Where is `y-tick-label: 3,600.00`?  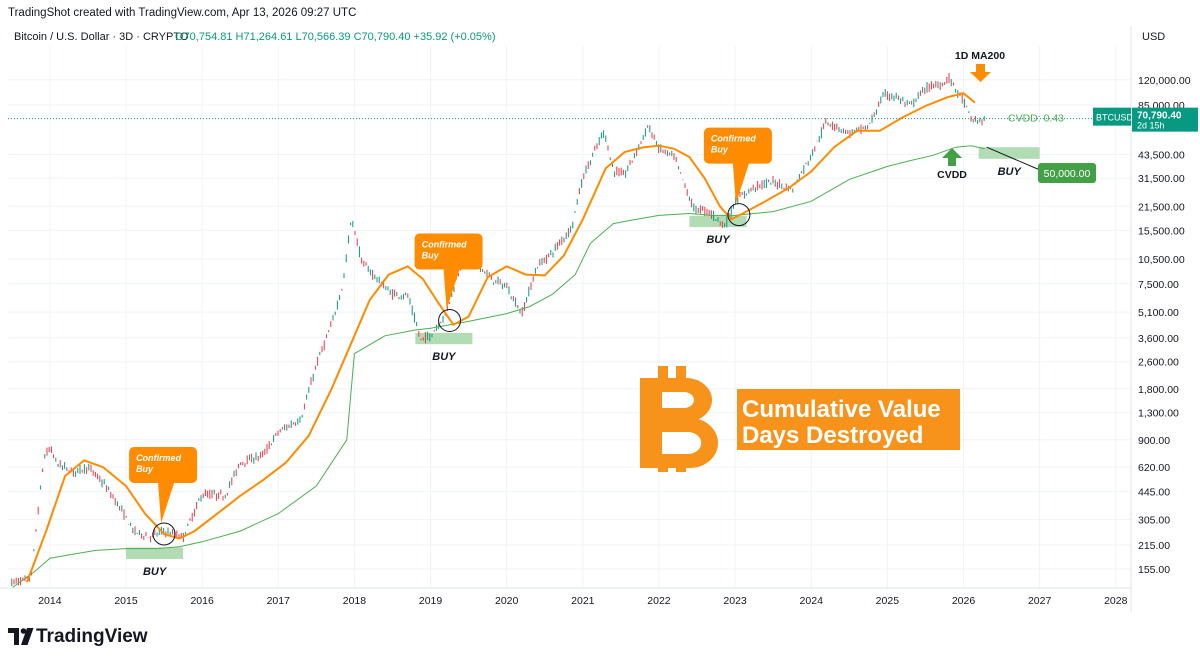 y-tick-label: 3,600.00 is located at coordinates (1158, 339).